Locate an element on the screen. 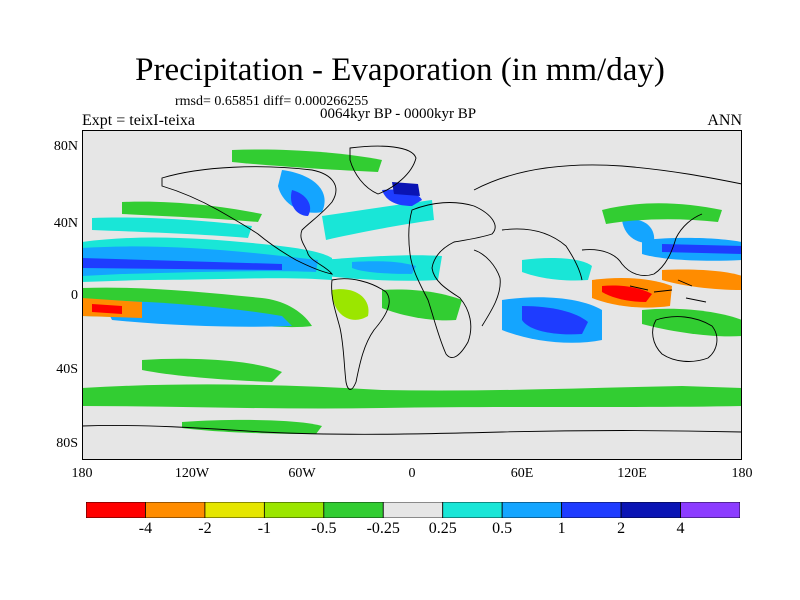 Image resolution: width=800 pixels, height=600 pixels. experiment-label: Expt = teixI-teixa is located at coordinates (138, 120).